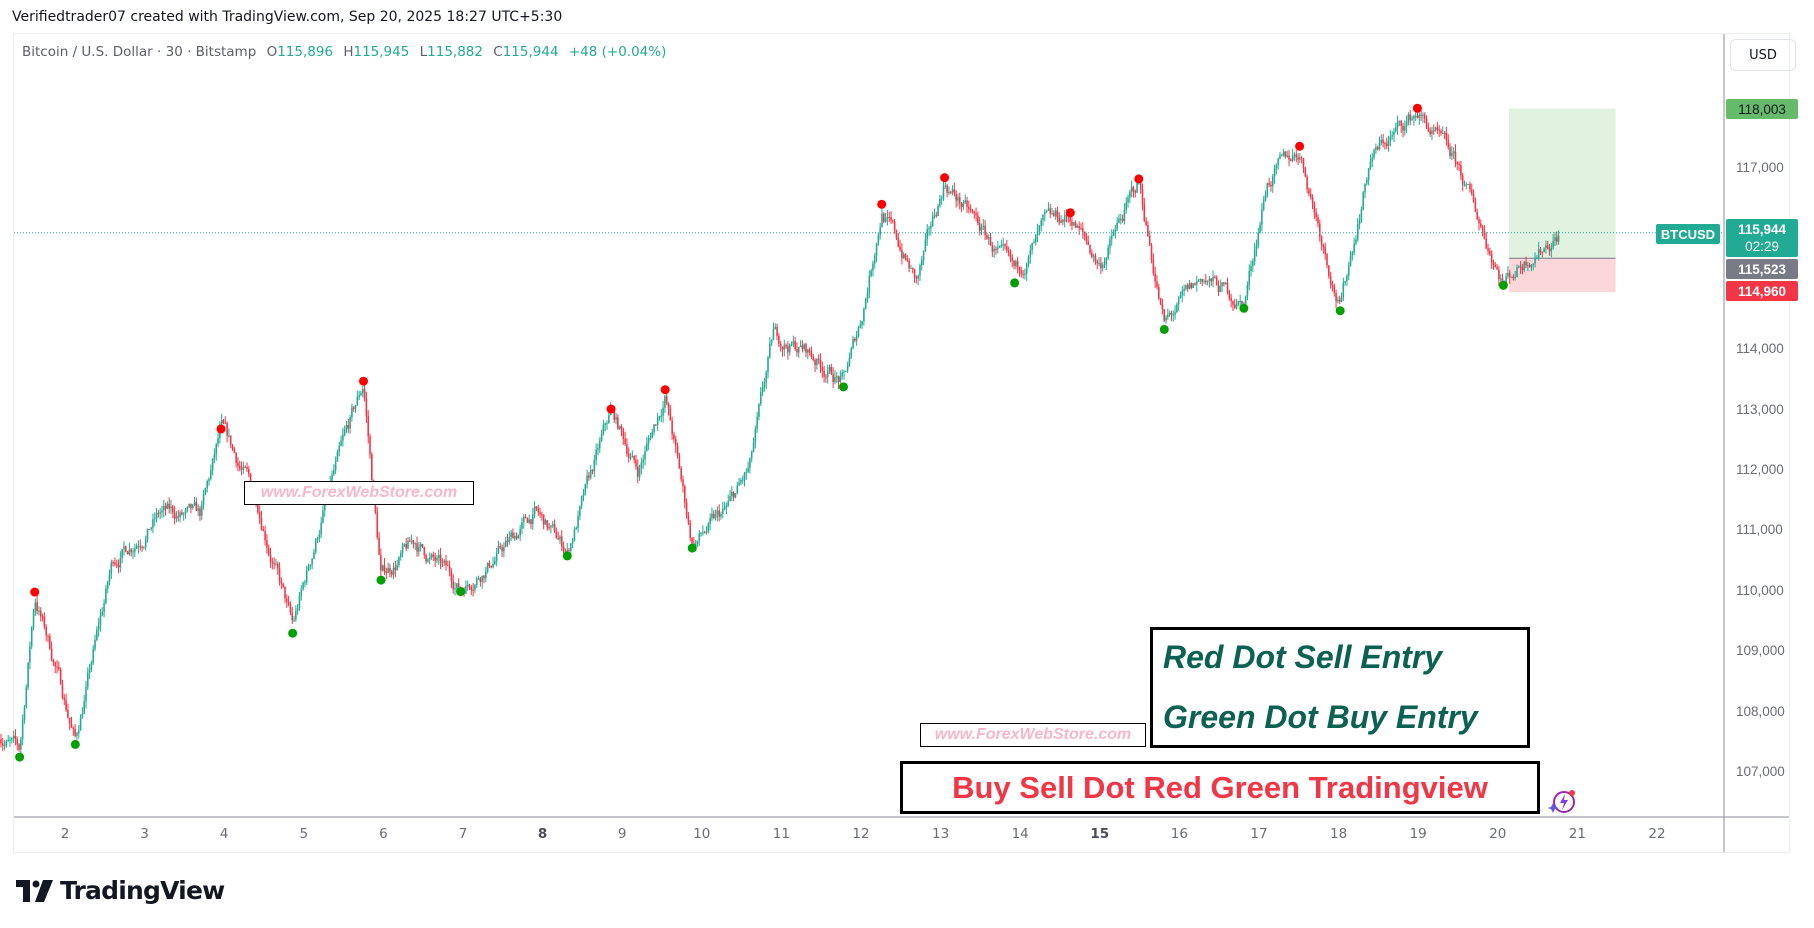 The width and height of the screenshot is (1814, 928). I want to click on high-label: H, so click(348, 52).